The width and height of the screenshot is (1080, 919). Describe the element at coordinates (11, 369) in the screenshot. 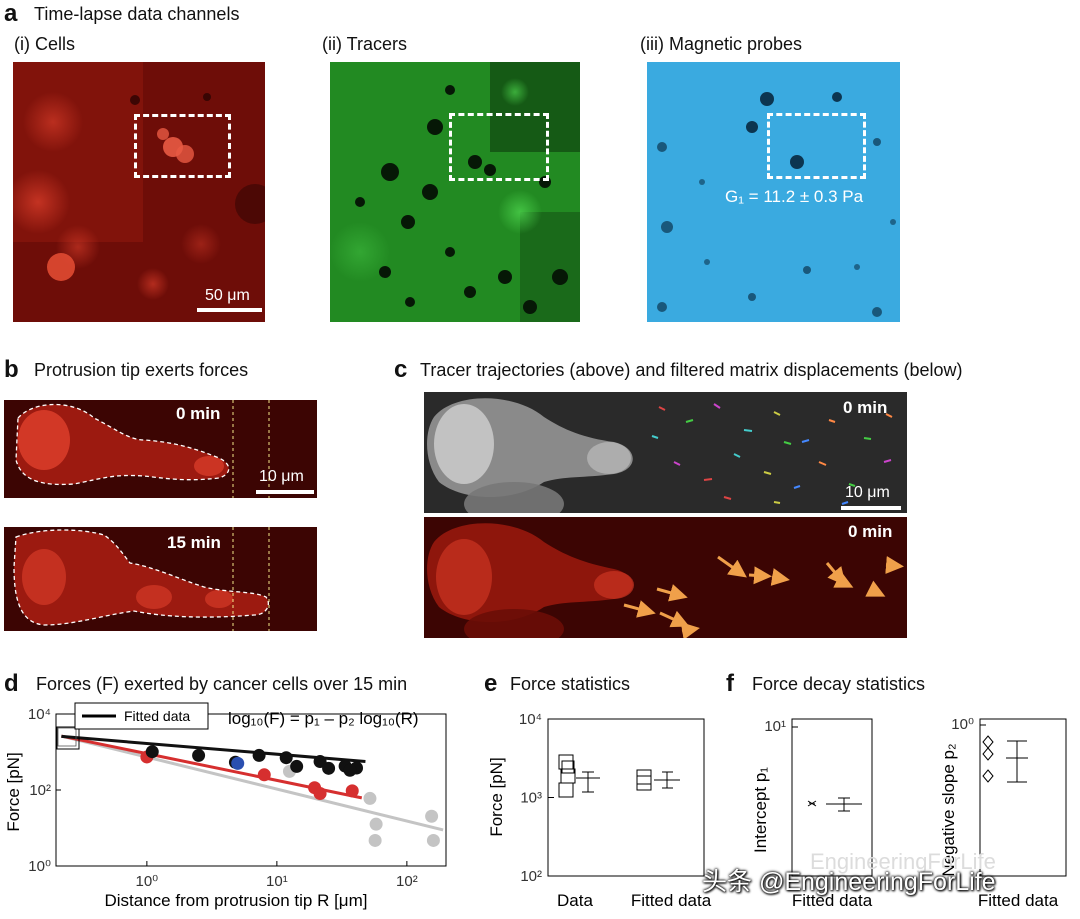

I see `panel-b-label: b` at that location.